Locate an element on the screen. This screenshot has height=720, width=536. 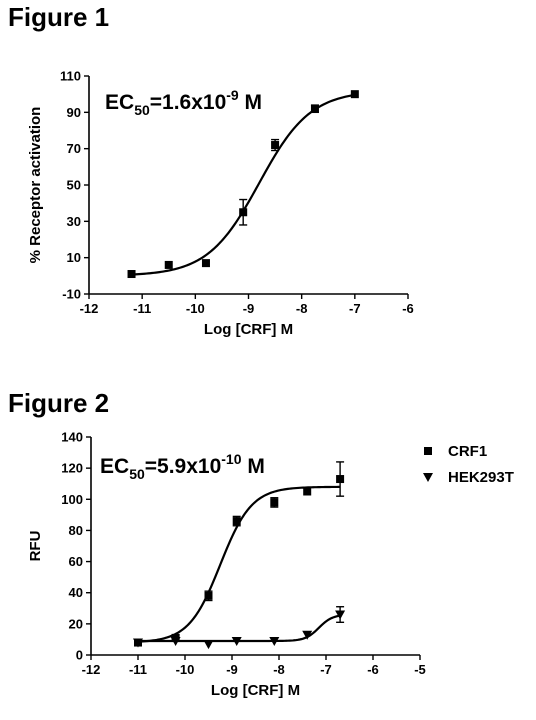
y-tick-label: 0 is located at coordinates (79, 655).